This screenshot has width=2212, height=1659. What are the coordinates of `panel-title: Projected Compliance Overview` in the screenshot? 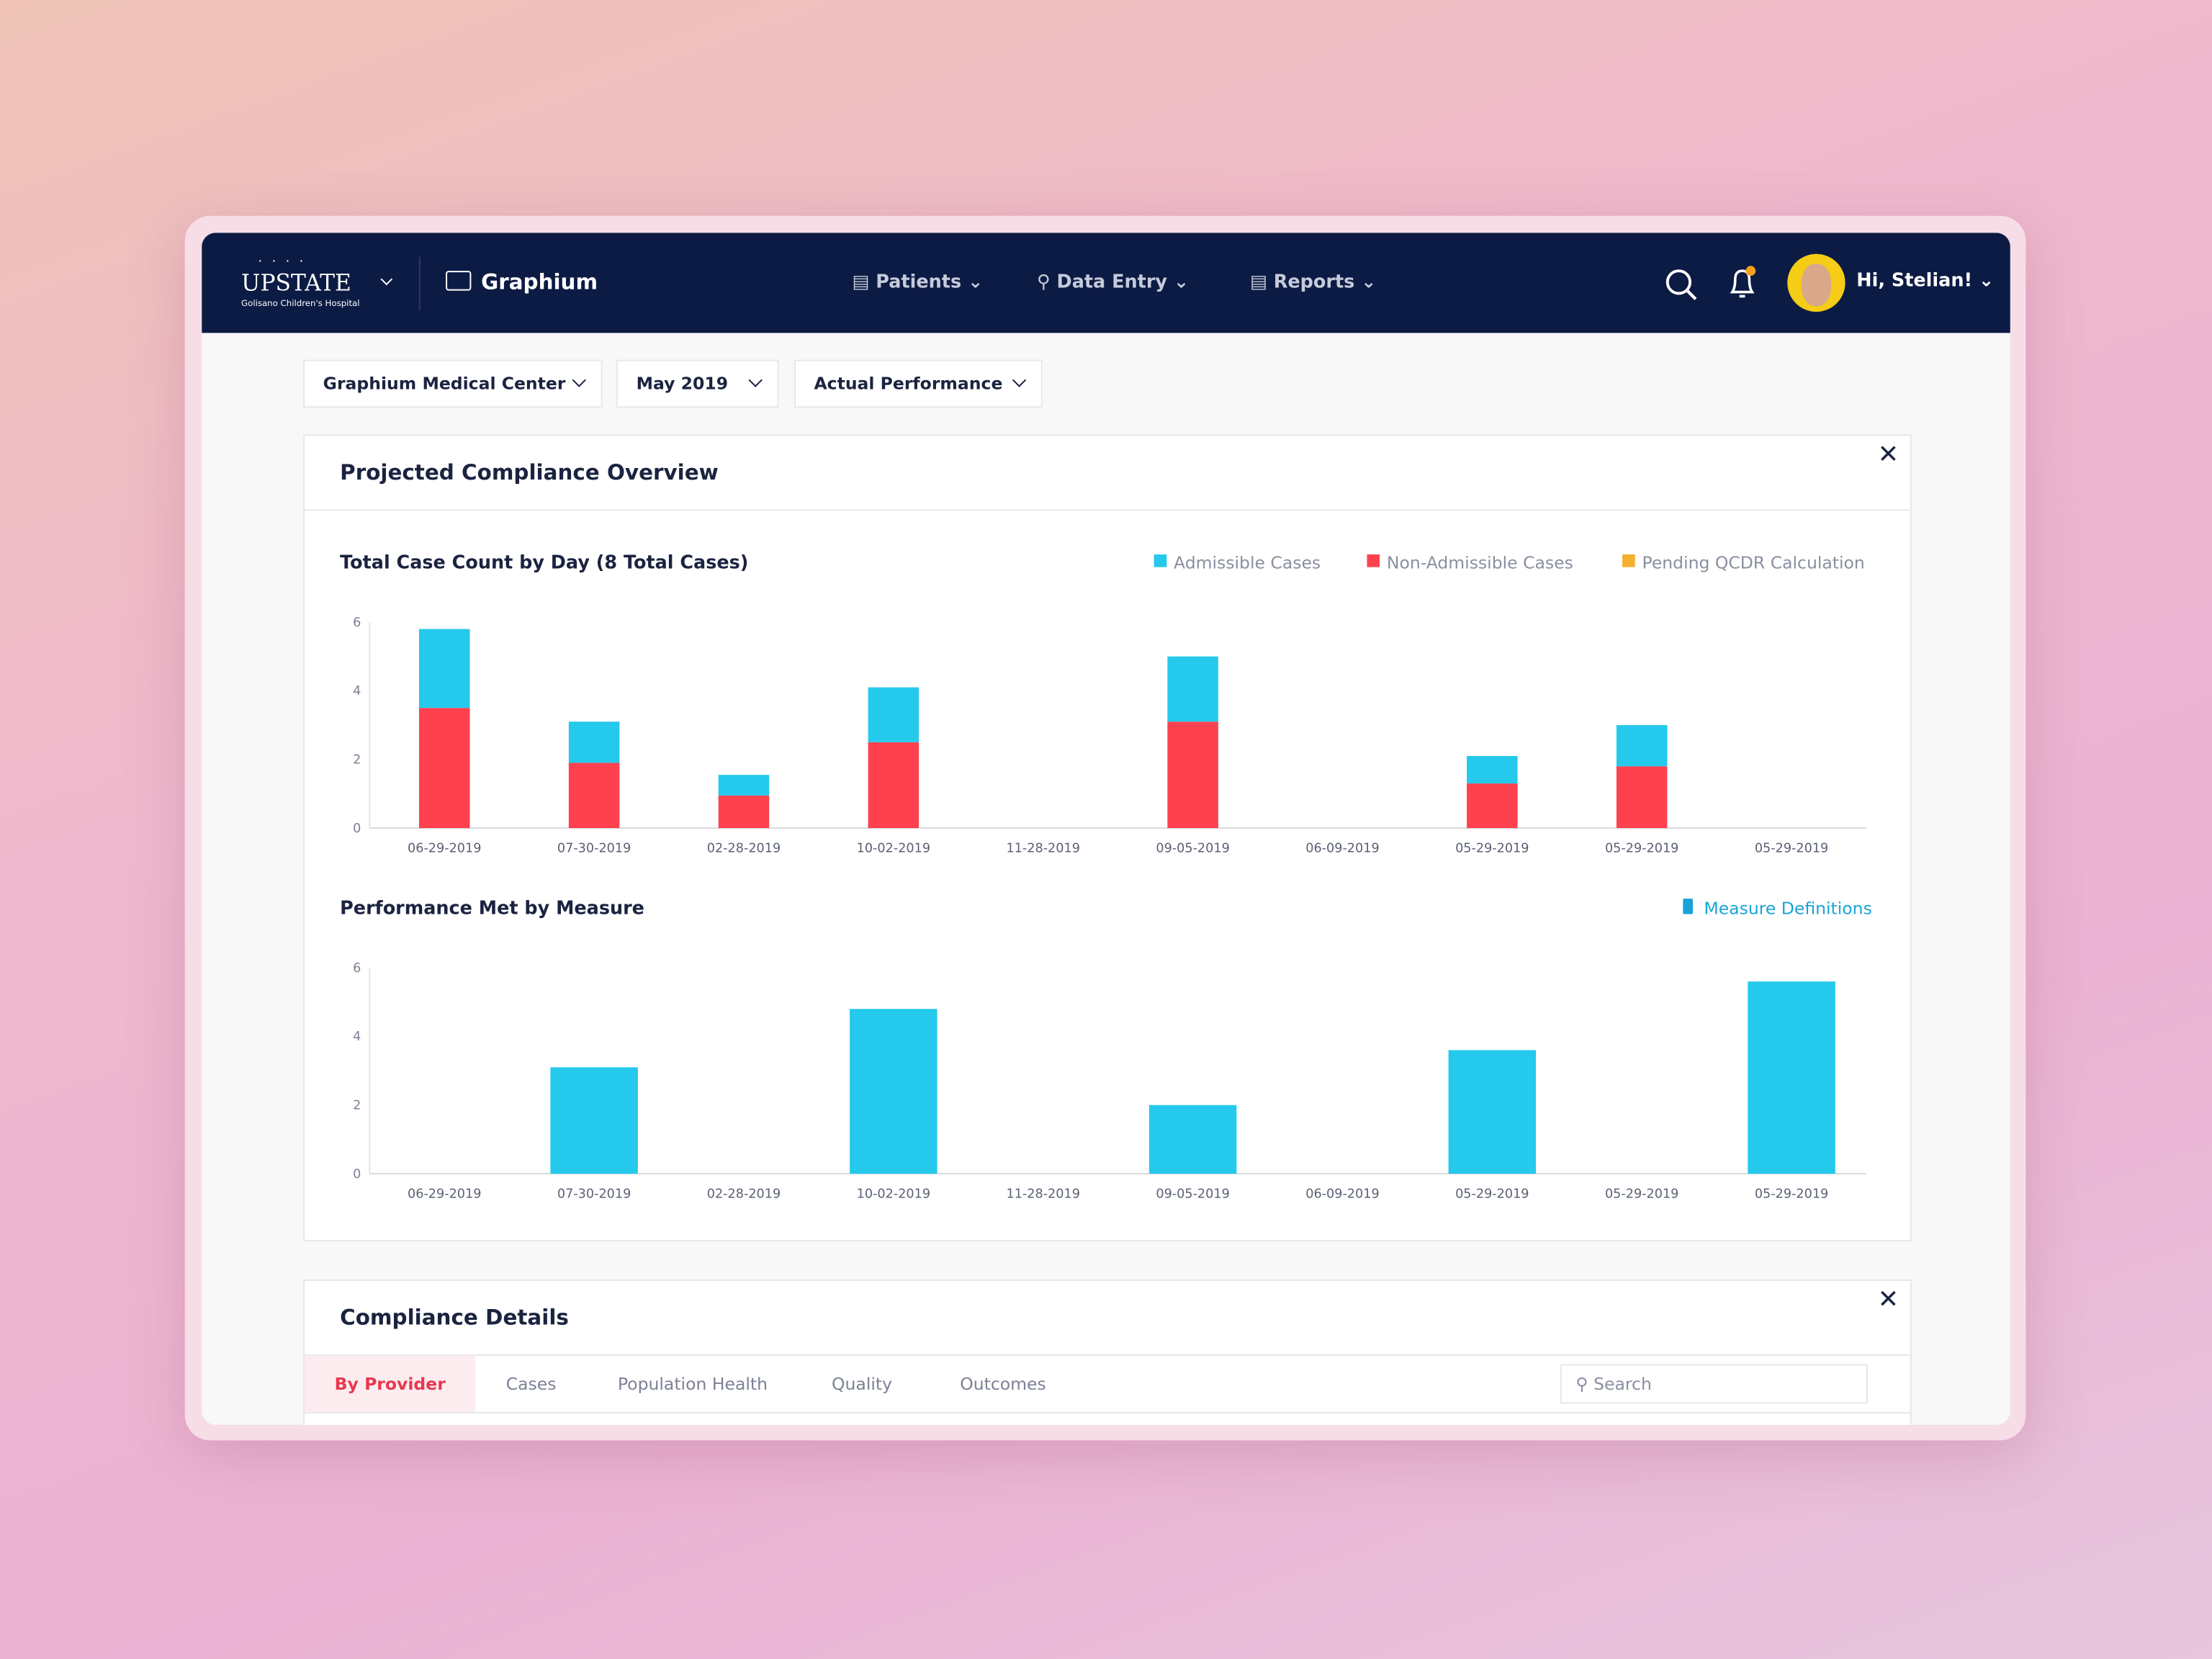 It's located at (529, 472).